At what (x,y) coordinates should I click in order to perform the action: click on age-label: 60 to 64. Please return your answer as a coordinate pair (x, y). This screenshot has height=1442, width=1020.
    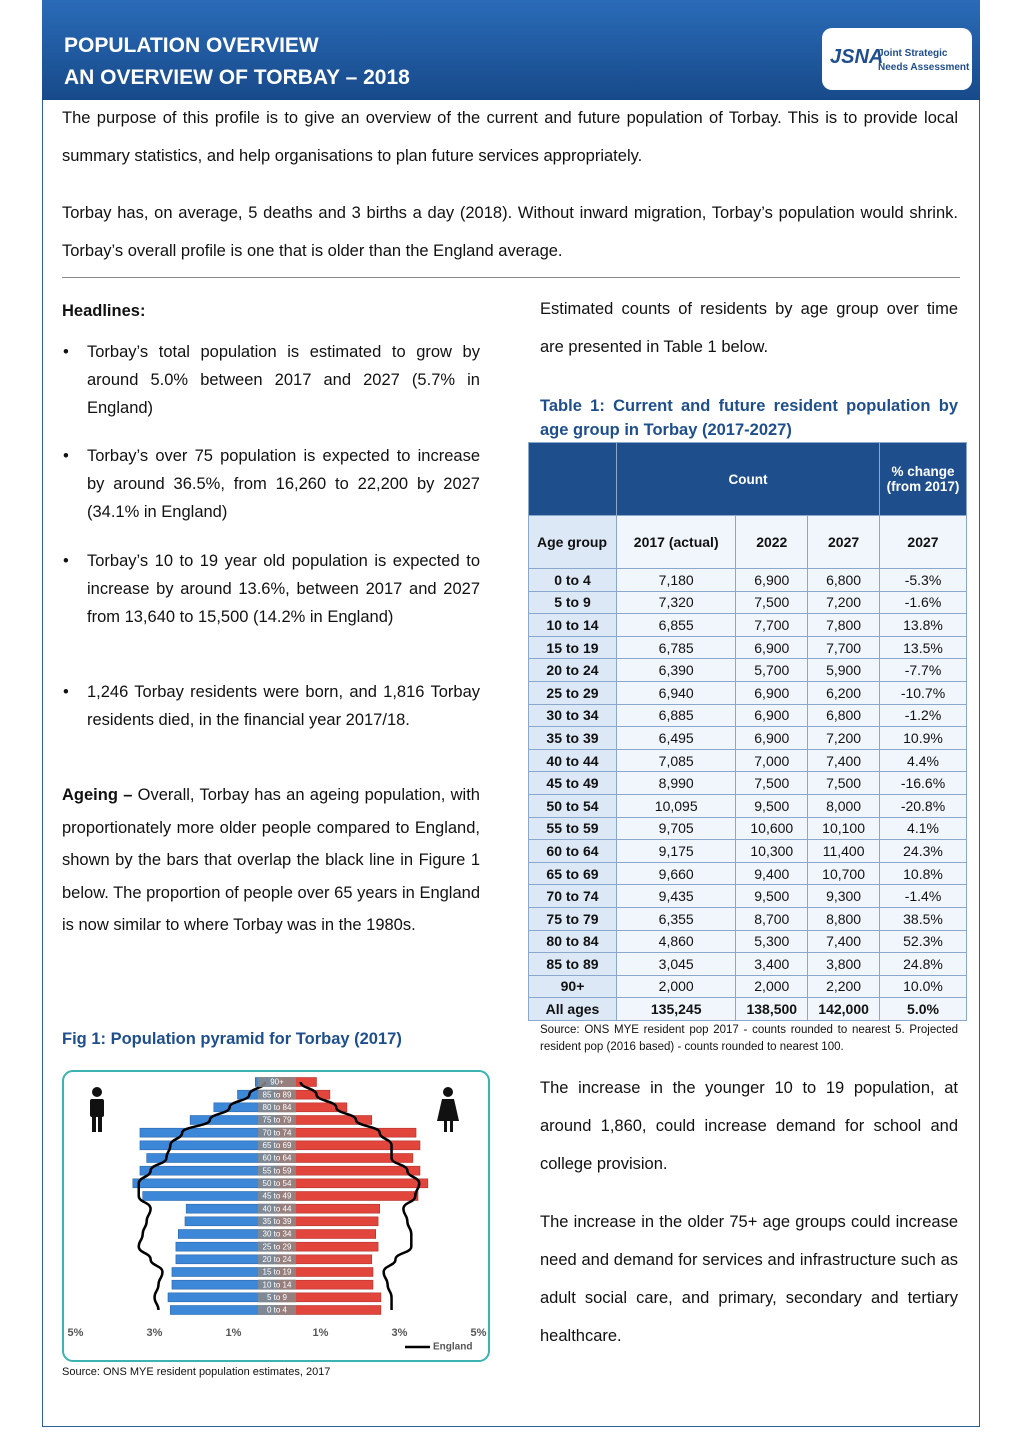
    Looking at the image, I should click on (277, 1158).